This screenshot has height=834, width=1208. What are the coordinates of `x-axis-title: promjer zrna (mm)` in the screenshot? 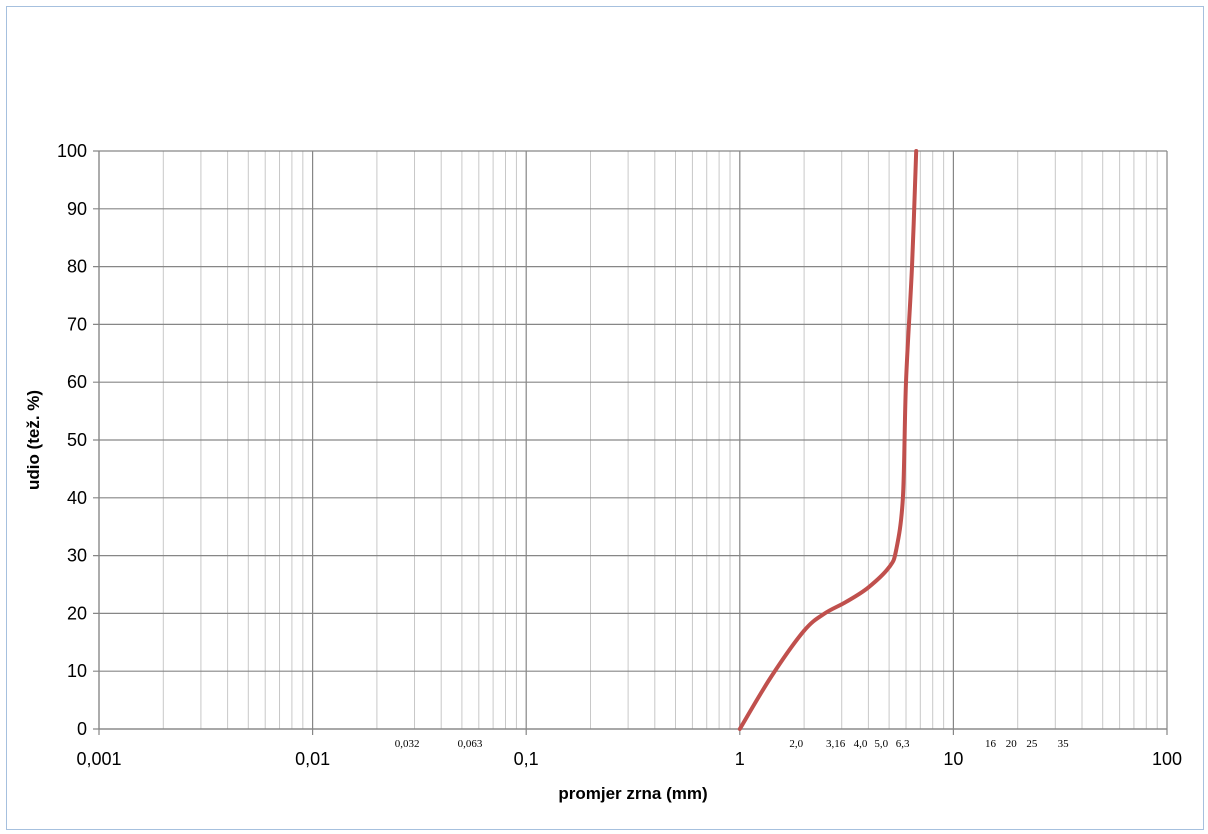 It's located at (632, 793).